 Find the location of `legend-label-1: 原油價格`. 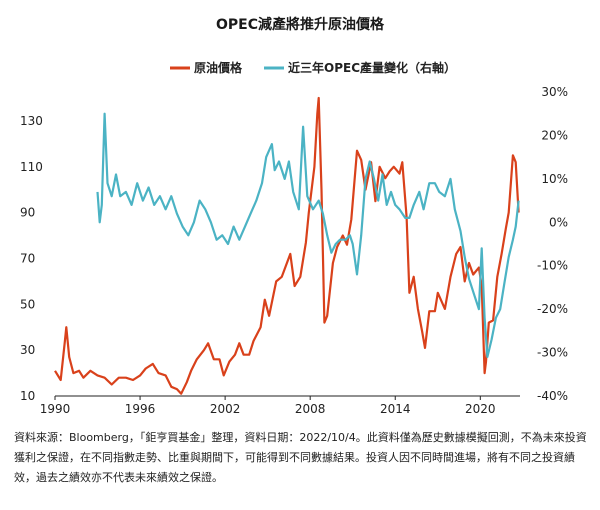

legend-label-1: 原油價格 is located at coordinates (218, 67).